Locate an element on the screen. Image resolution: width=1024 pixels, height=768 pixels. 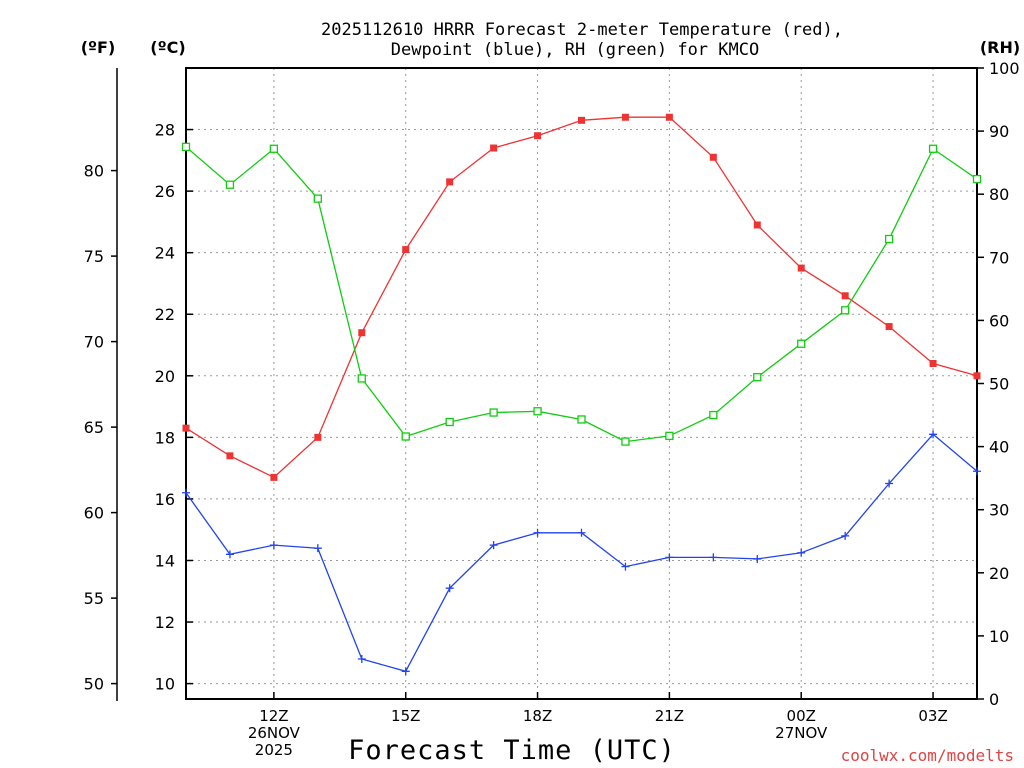
rh-tick-label: 20 is located at coordinates (999, 573).